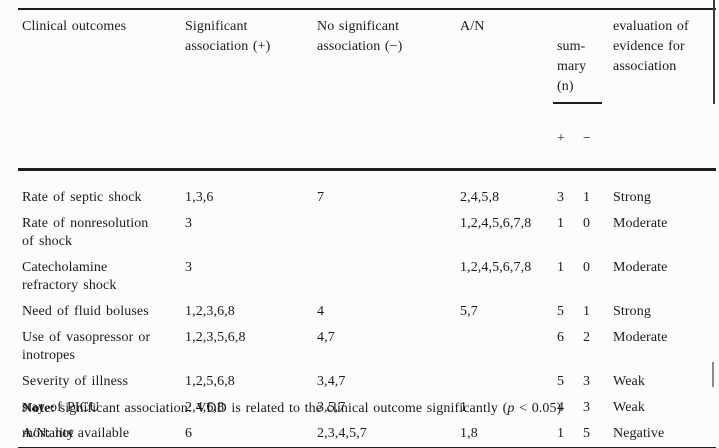 The image size is (719, 448). I want to click on cell-outcome: Use of vasopressor or inotropes, so click(86, 346).